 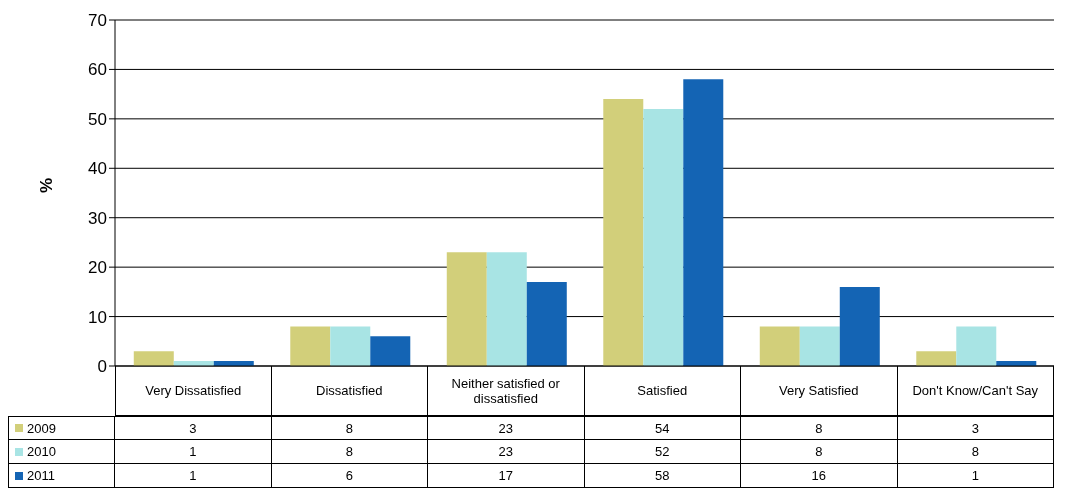 I want to click on y-tick-label: 50, so click(x=97, y=119).